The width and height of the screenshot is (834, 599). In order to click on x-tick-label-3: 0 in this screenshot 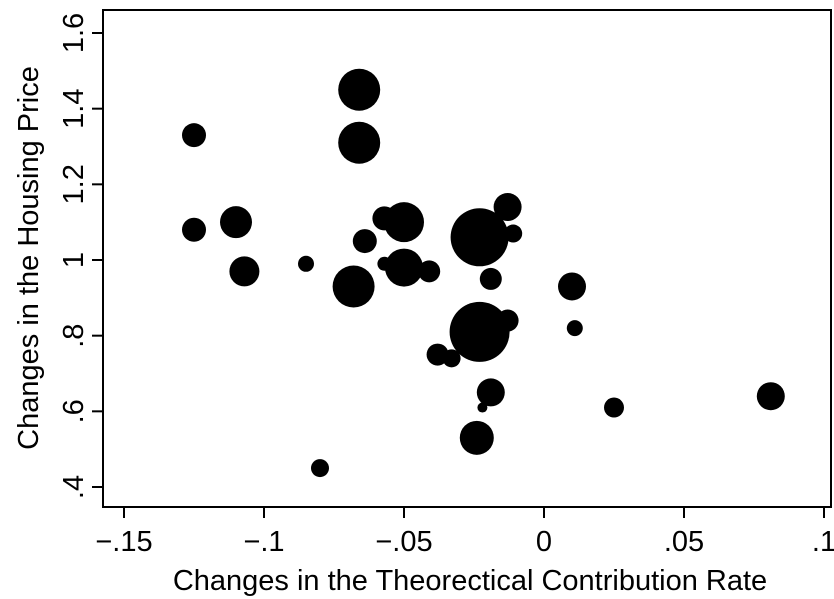, I will do `click(544, 542)`.